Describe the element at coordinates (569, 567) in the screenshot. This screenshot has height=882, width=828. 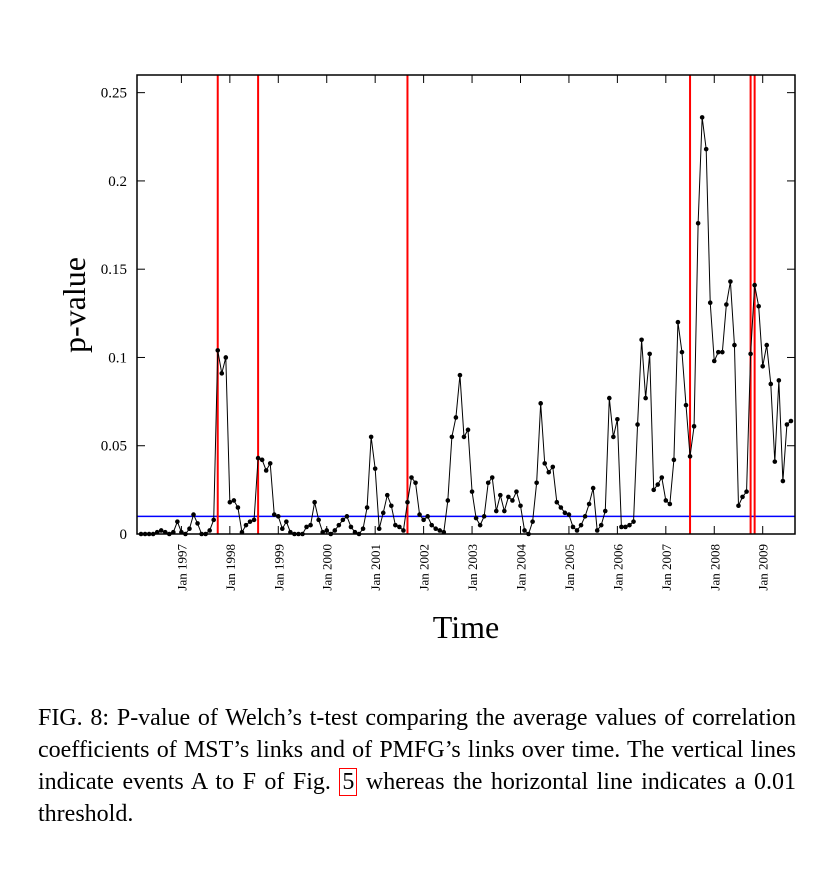
I see `x-tick-label: Jan 2005` at that location.